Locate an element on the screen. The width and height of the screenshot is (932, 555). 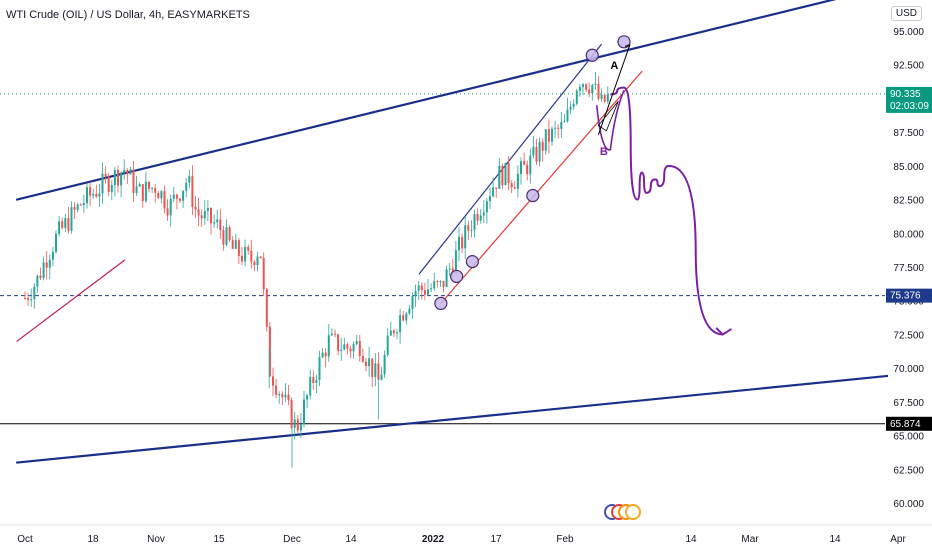
price-tick-label: 70.000 is located at coordinates (908, 369).